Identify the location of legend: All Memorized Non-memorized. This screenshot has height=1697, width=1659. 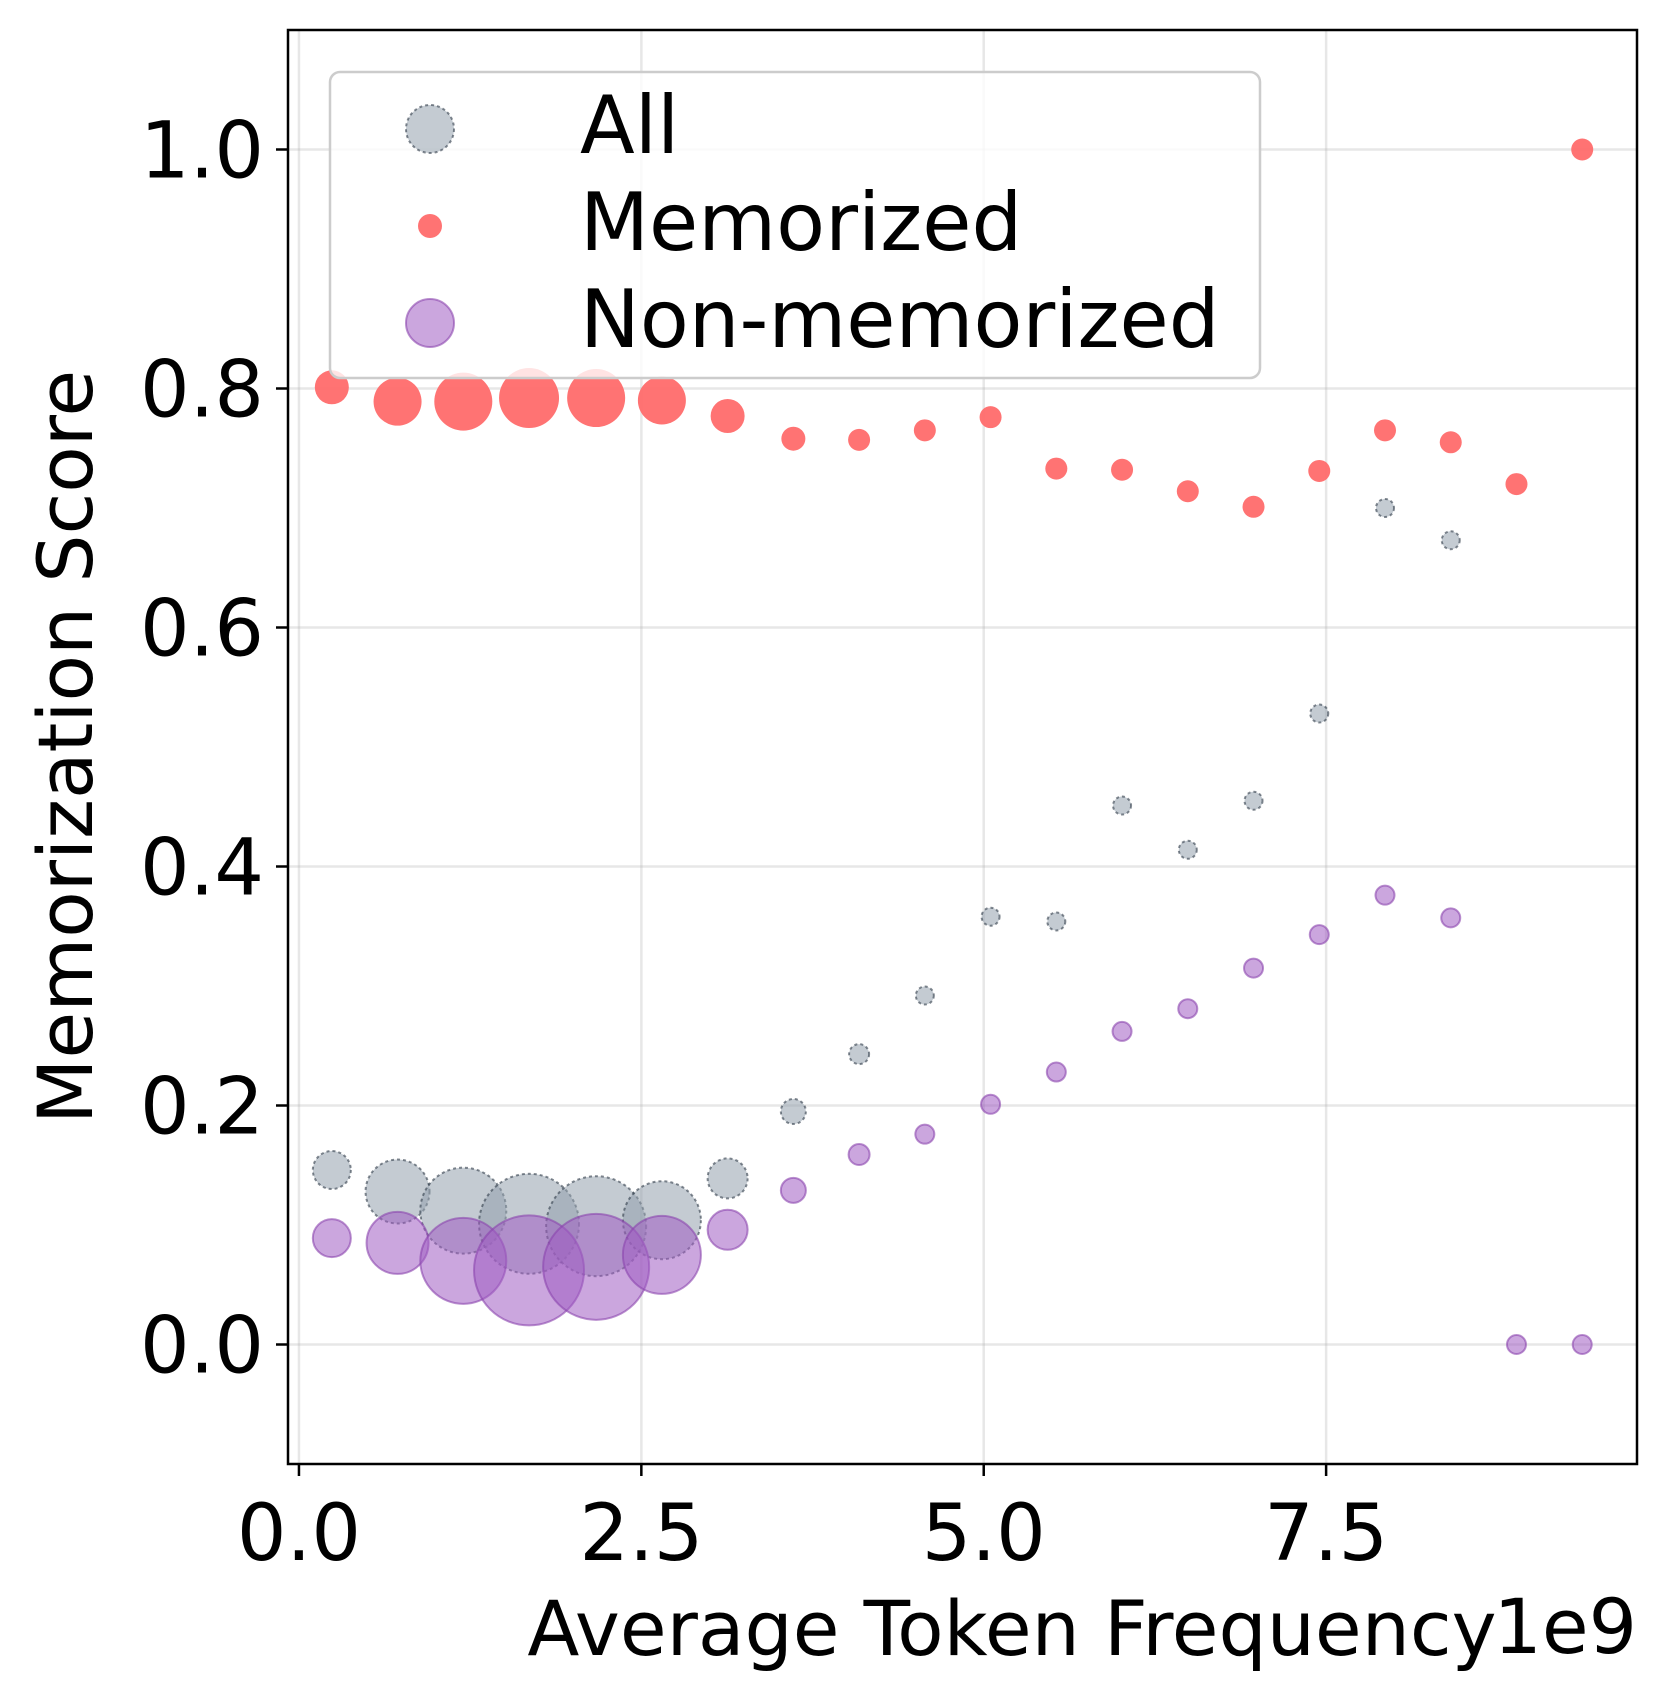
(795, 225).